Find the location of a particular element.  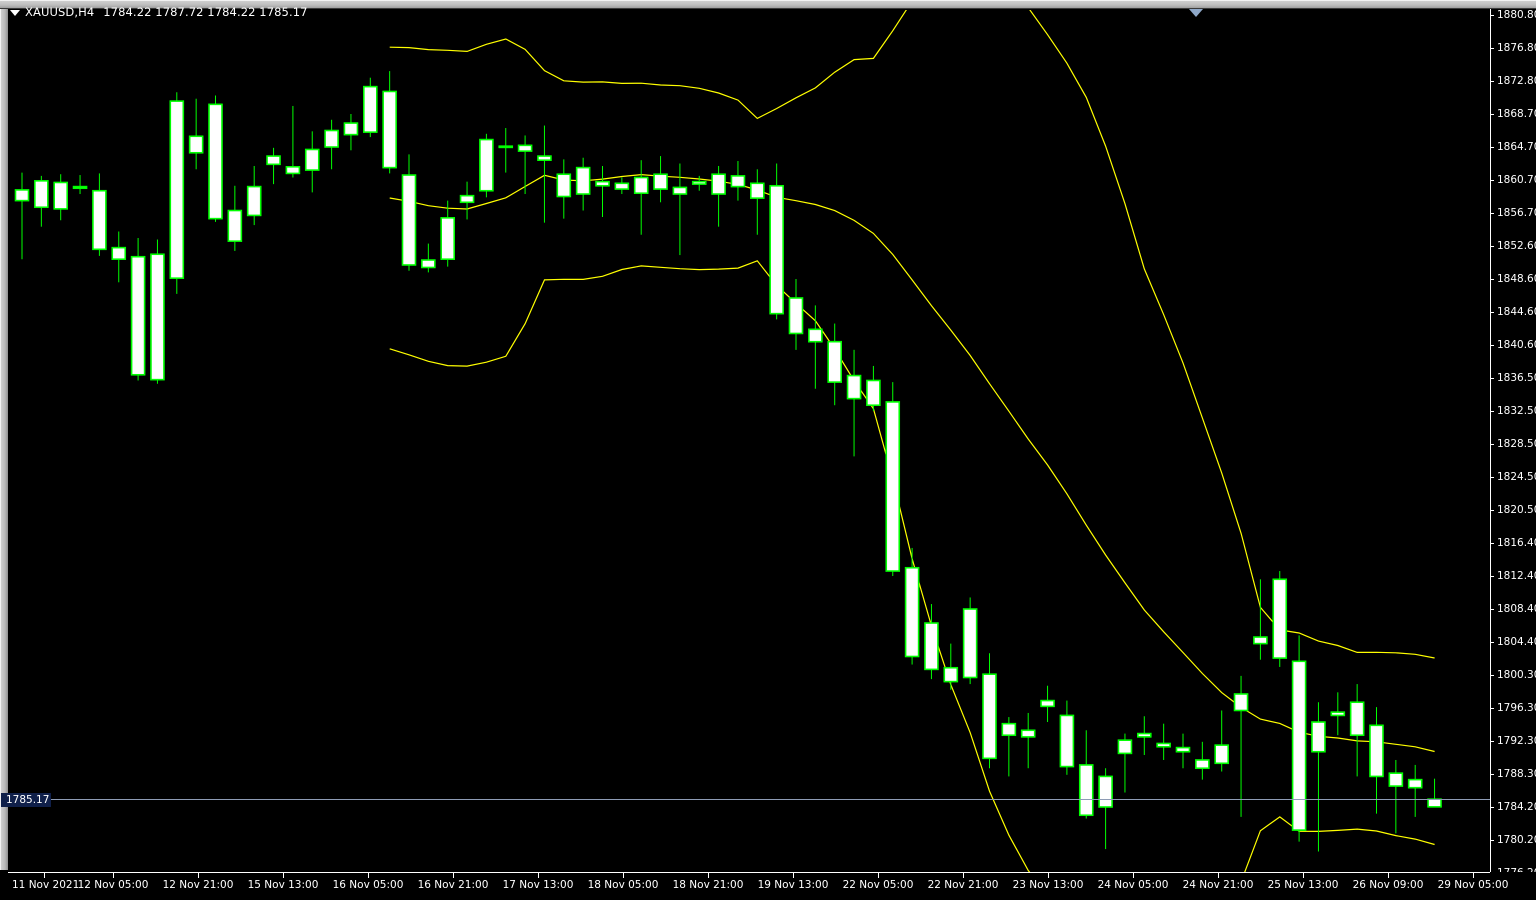

chart-symbol-label: XAUUSD,H4 is located at coordinates (60, 12).